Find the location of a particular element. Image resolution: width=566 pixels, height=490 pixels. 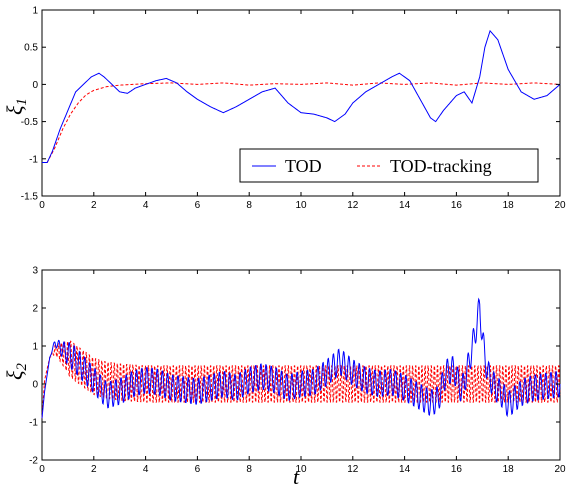

plot-xi2-xtick-label: 14 is located at coordinates (405, 469).